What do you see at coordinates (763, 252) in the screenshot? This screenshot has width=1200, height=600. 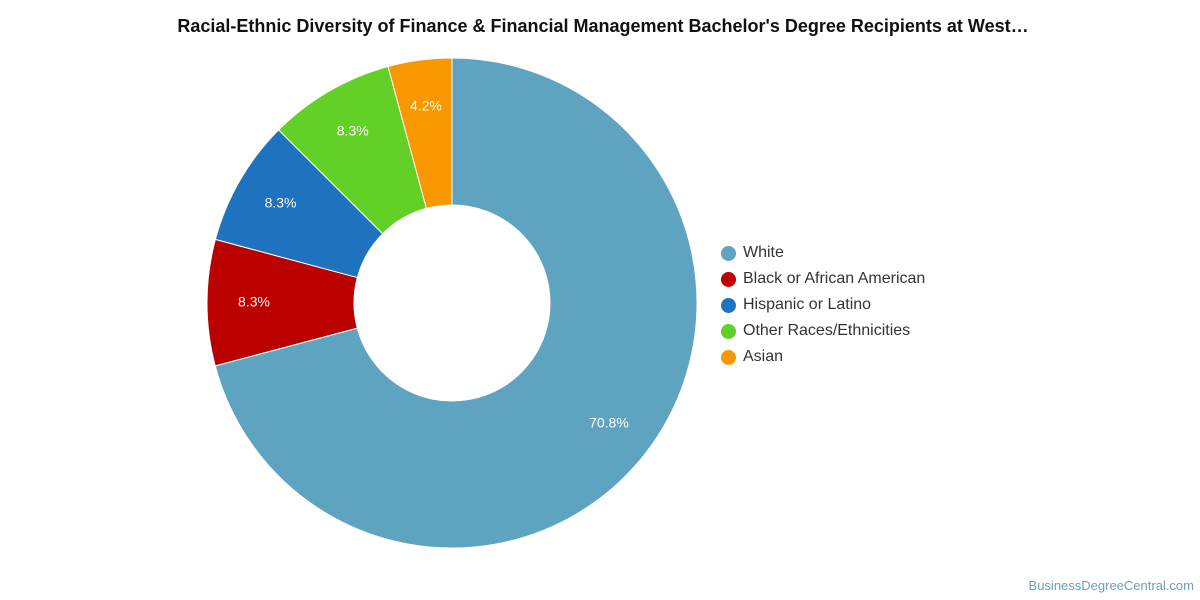 I see `legend-label: White` at bounding box center [763, 252].